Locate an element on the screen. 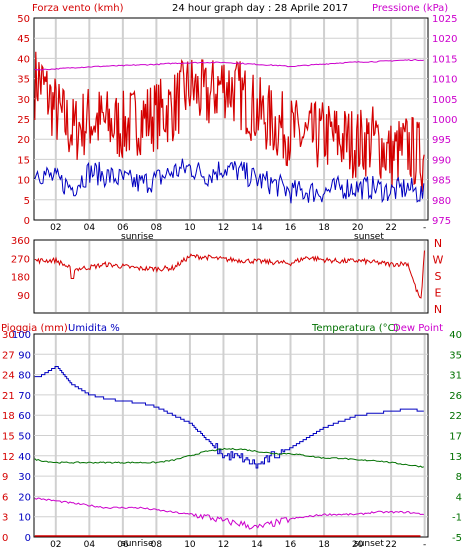 Image resolution: width=467 pixels, height=559 pixels. rain-tick: 30 is located at coordinates (8, 335).